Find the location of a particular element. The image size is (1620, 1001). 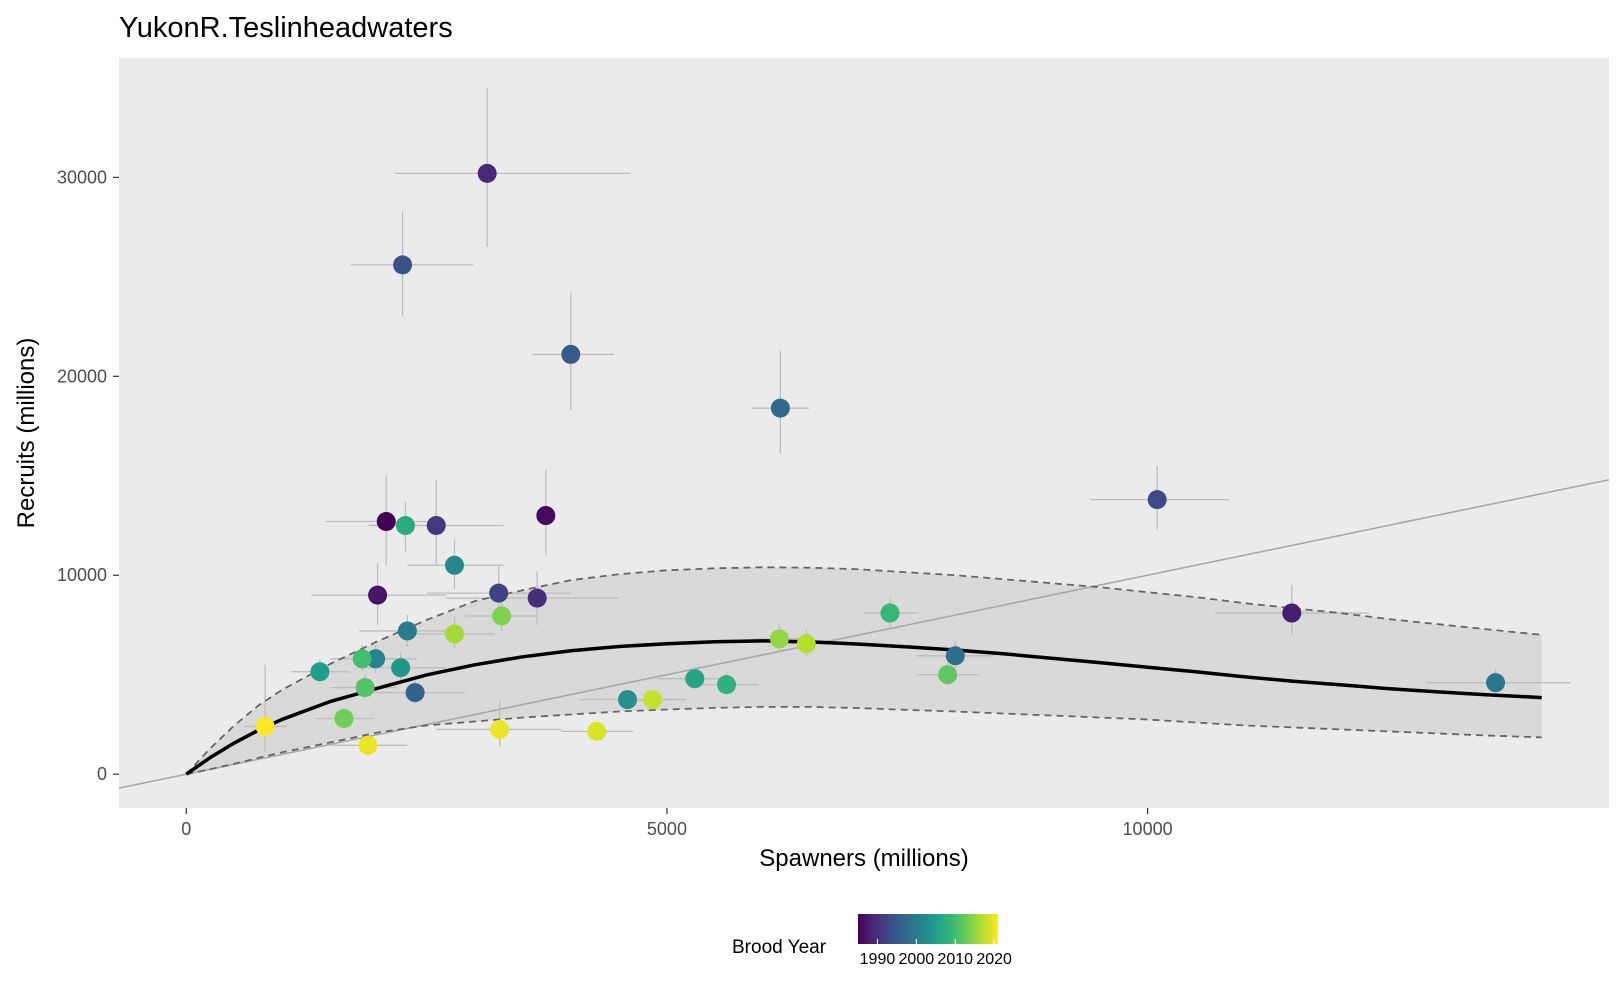

y-tick-label: 20000 is located at coordinates (82, 376).